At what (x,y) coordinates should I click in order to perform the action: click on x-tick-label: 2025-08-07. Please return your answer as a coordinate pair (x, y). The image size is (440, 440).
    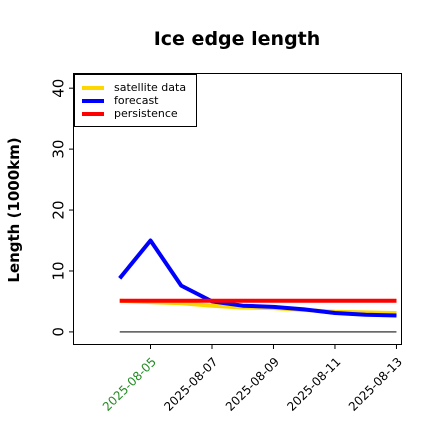
    Looking at the image, I should click on (190, 384).